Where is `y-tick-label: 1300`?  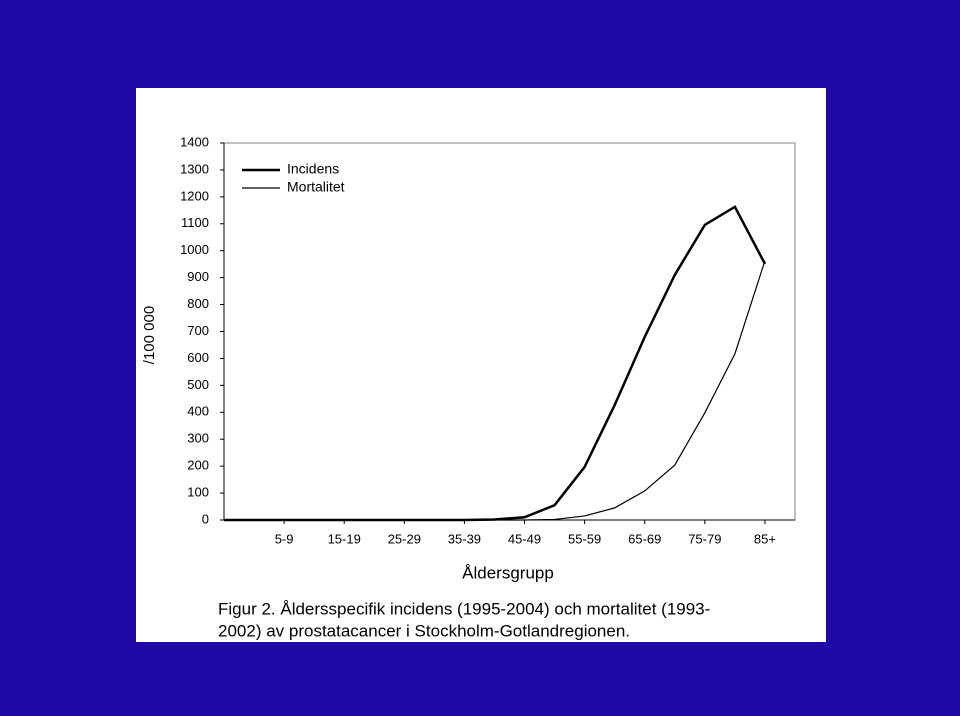 y-tick-label: 1300 is located at coordinates (194, 168).